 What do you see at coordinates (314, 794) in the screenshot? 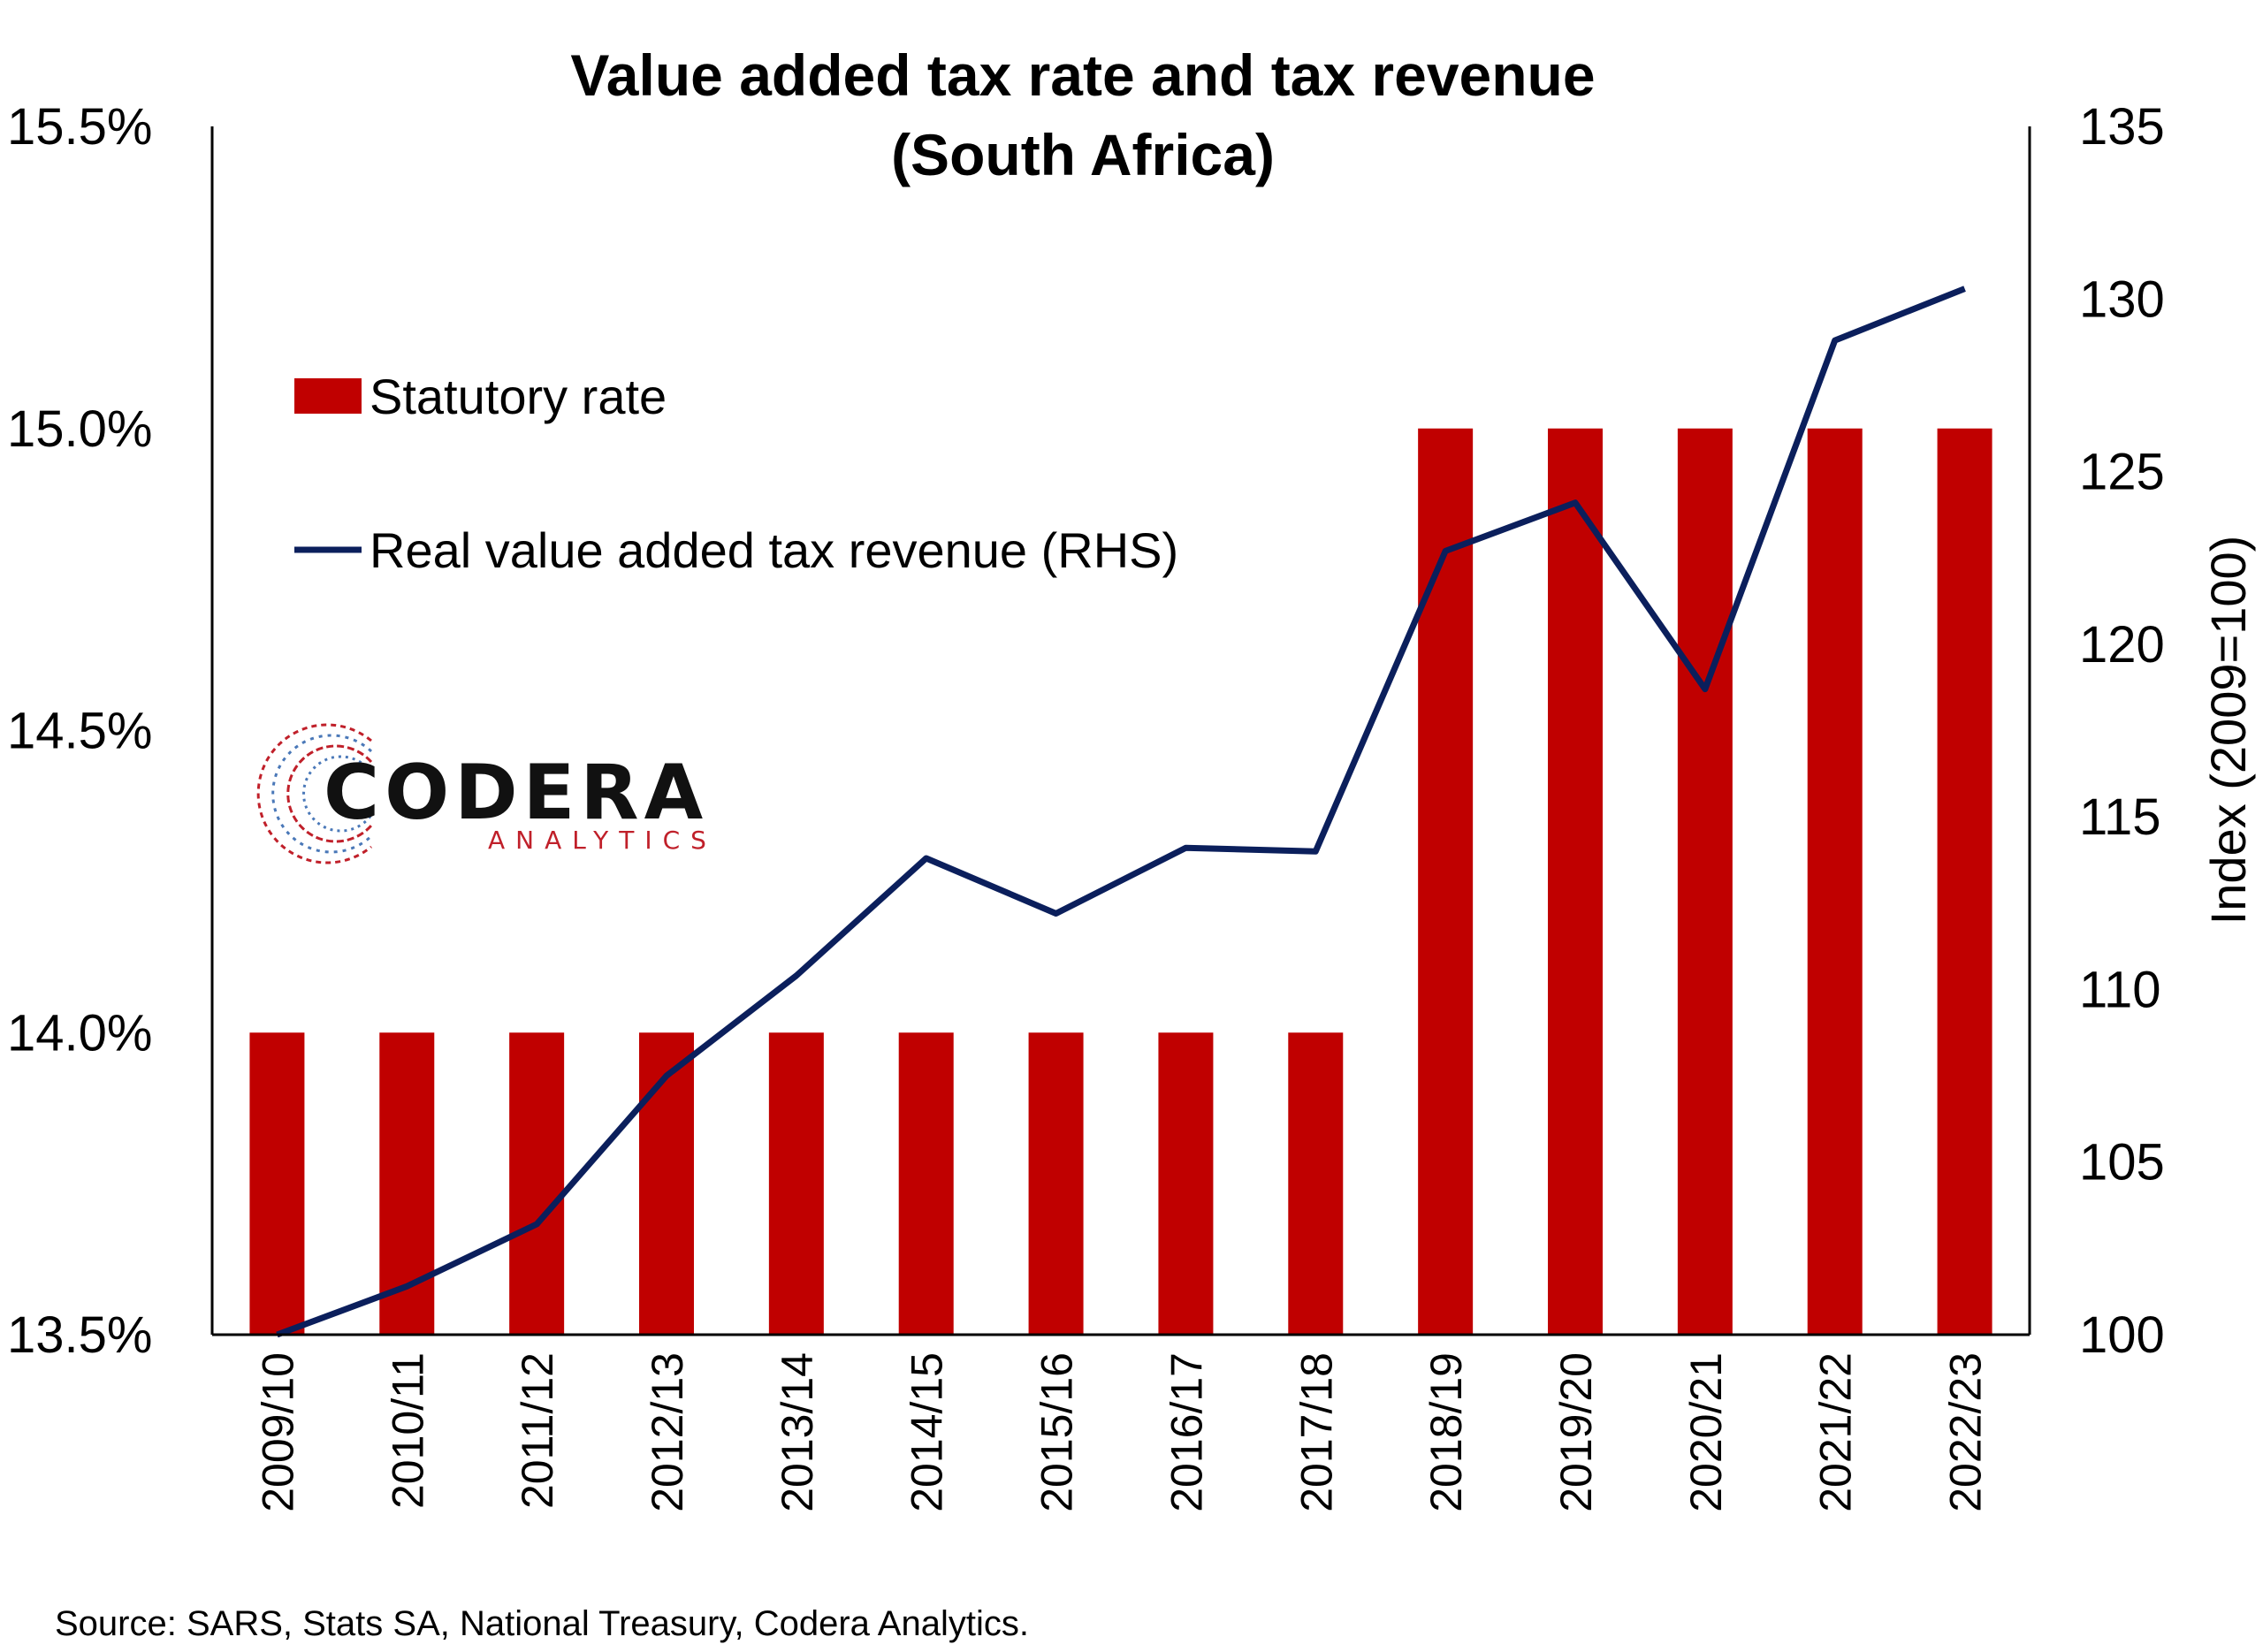
I see `logo-ring-icon` at bounding box center [314, 794].